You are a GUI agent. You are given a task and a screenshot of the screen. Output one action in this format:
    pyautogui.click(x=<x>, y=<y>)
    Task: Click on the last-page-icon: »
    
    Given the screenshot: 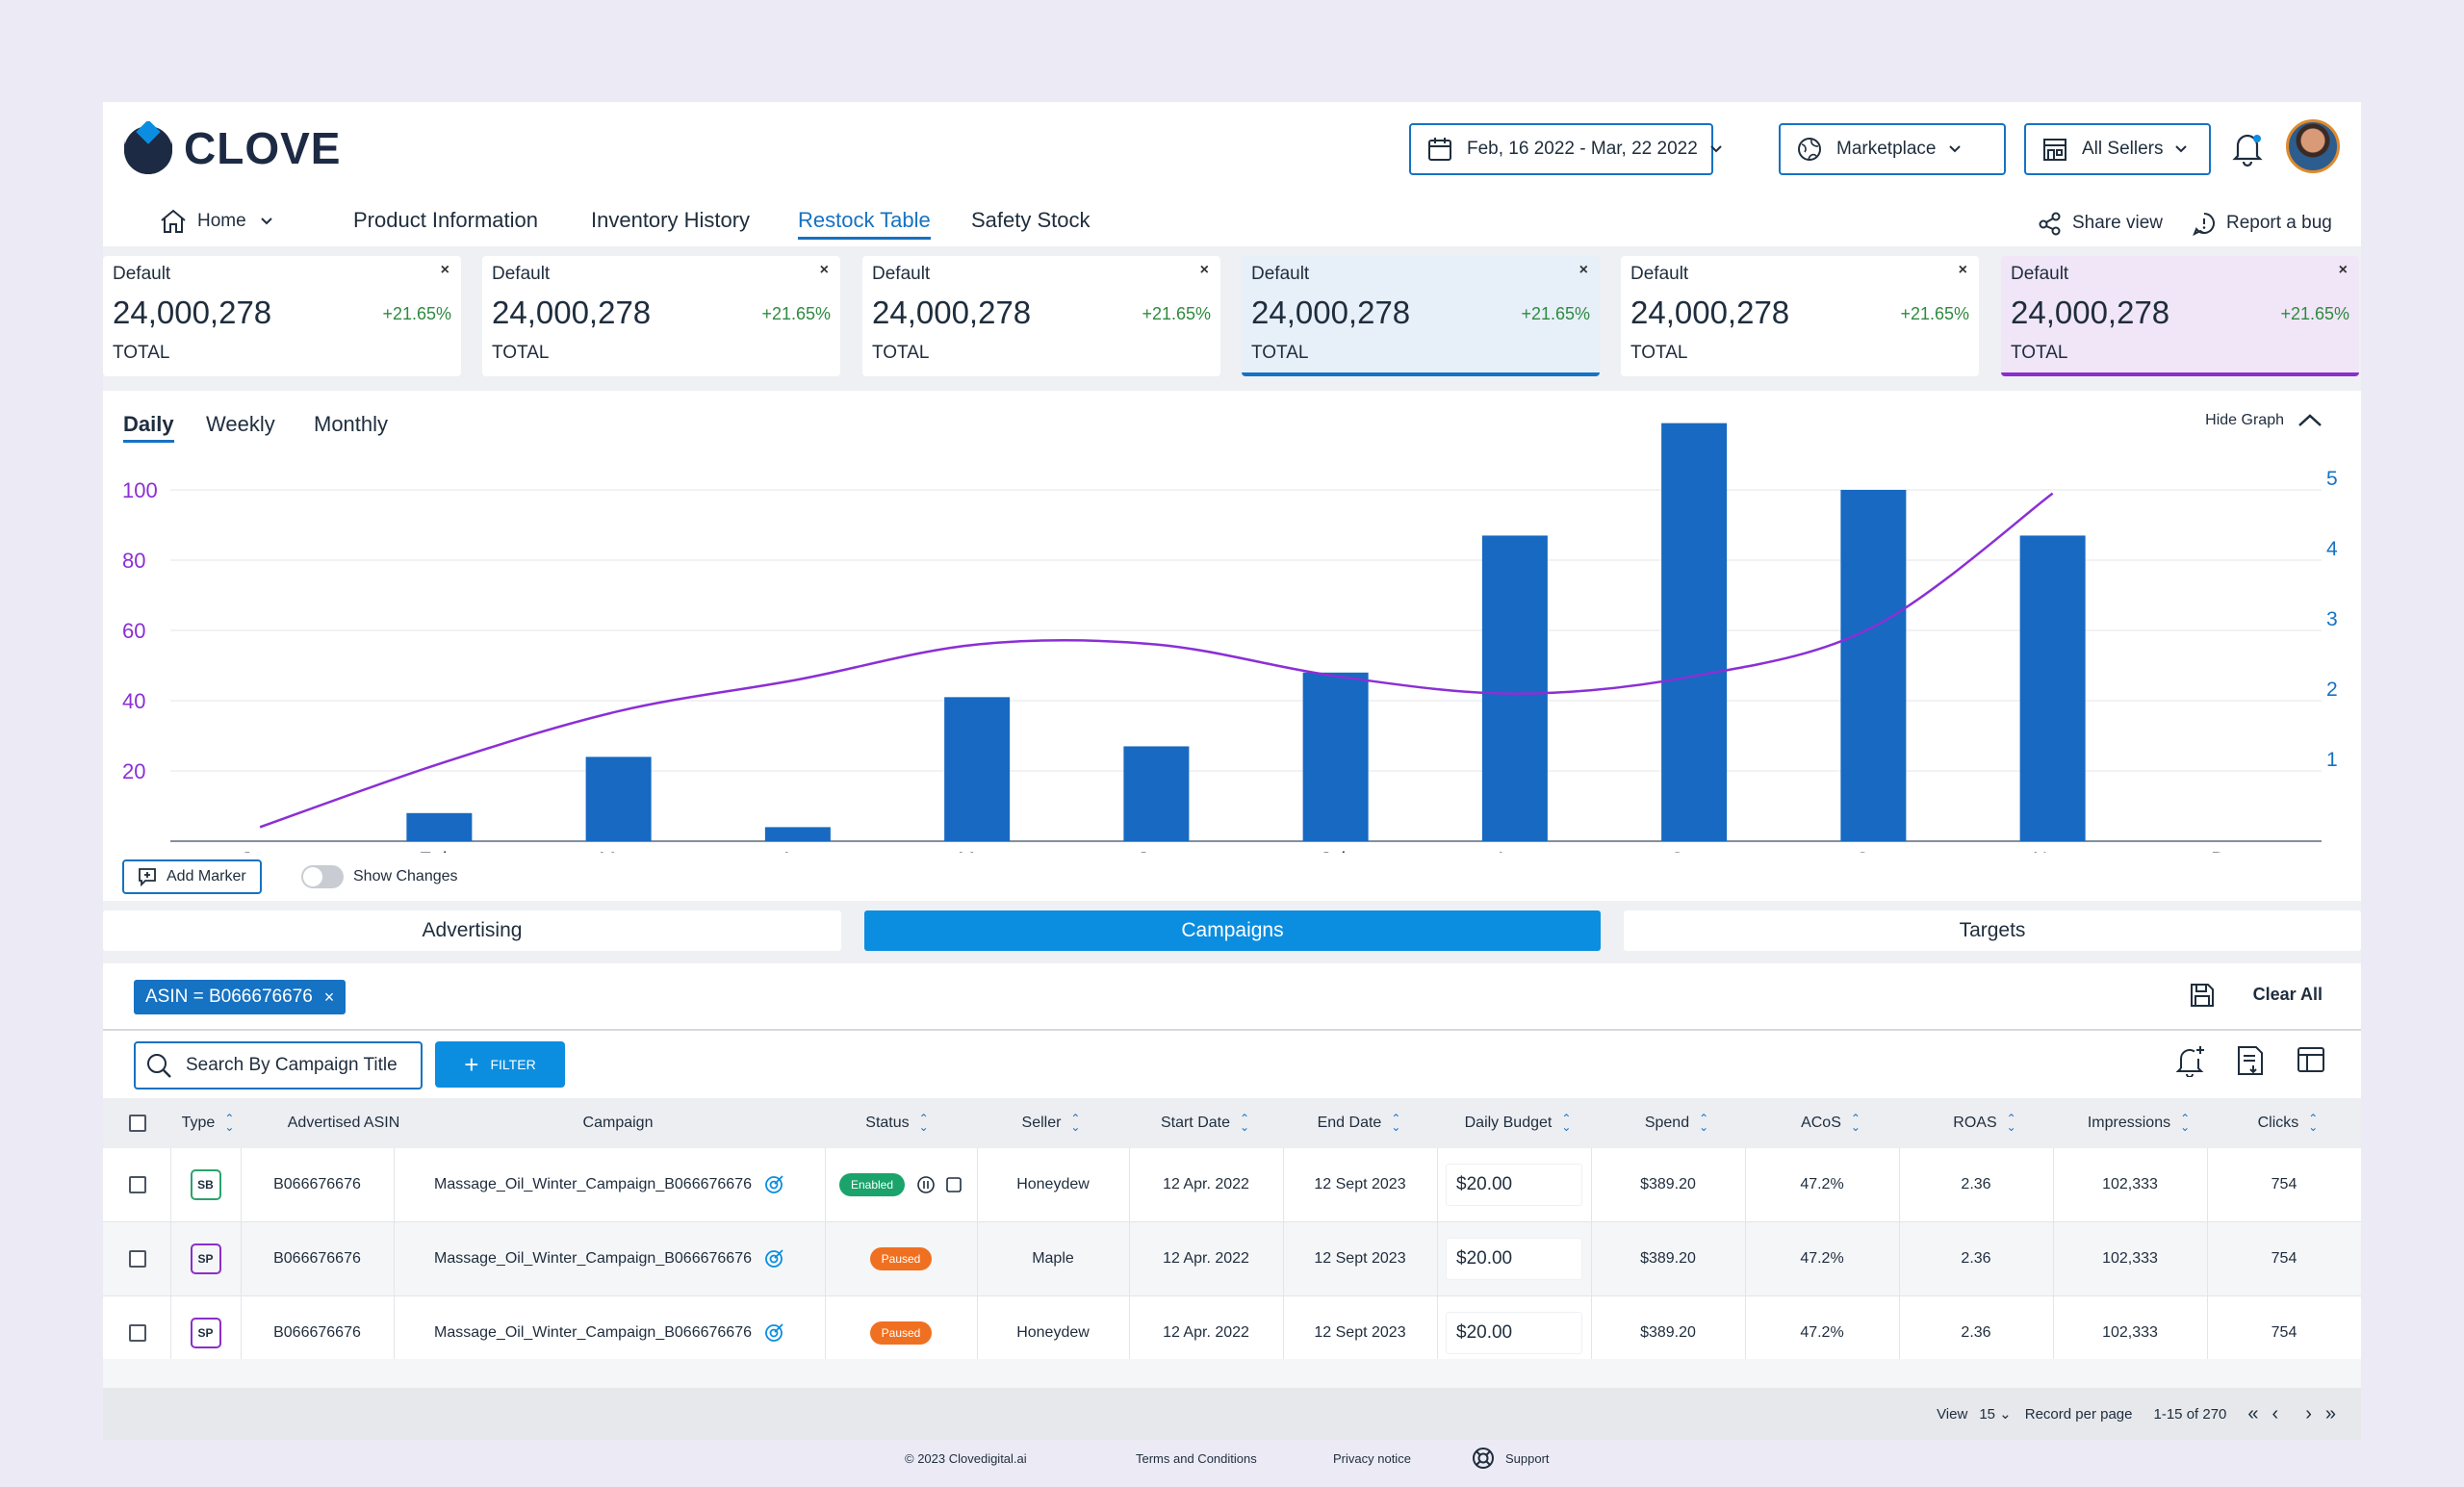 What is the action you would take?
    pyautogui.click(x=2330, y=1413)
    